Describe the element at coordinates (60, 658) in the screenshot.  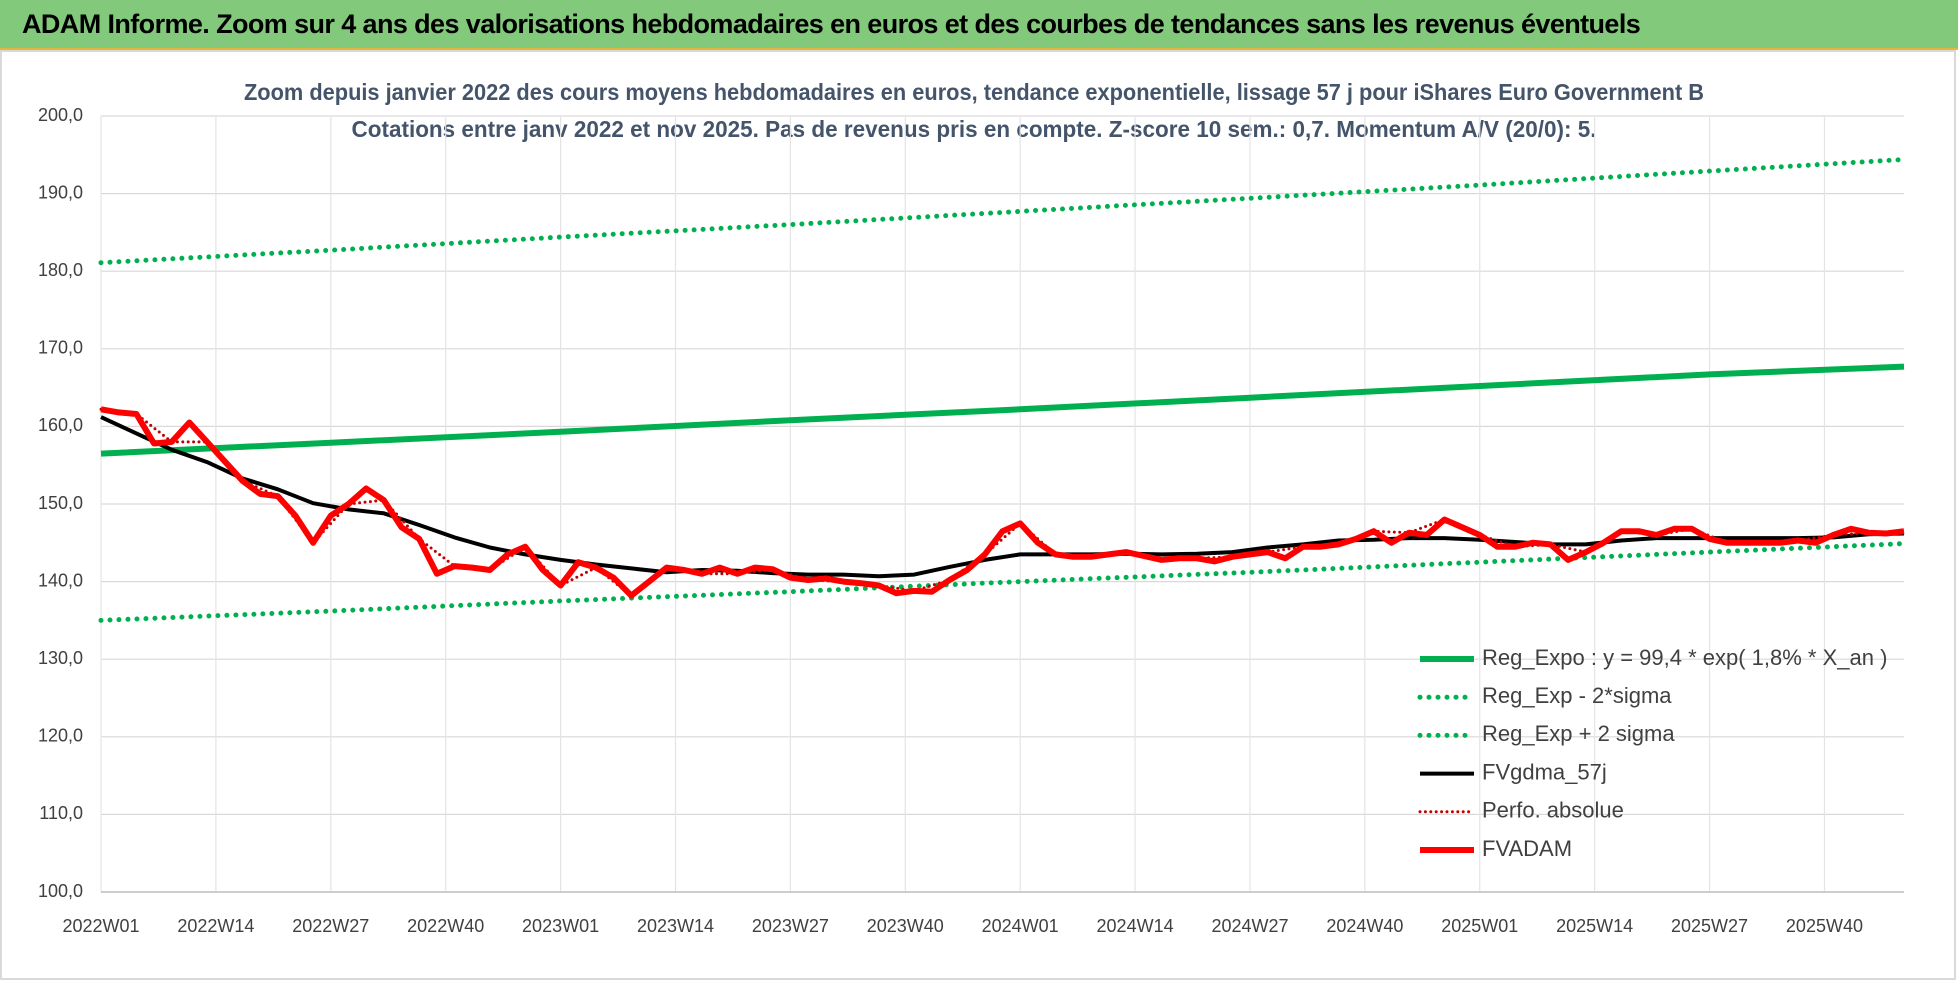
I see `y-tick-label: 130,0` at that location.